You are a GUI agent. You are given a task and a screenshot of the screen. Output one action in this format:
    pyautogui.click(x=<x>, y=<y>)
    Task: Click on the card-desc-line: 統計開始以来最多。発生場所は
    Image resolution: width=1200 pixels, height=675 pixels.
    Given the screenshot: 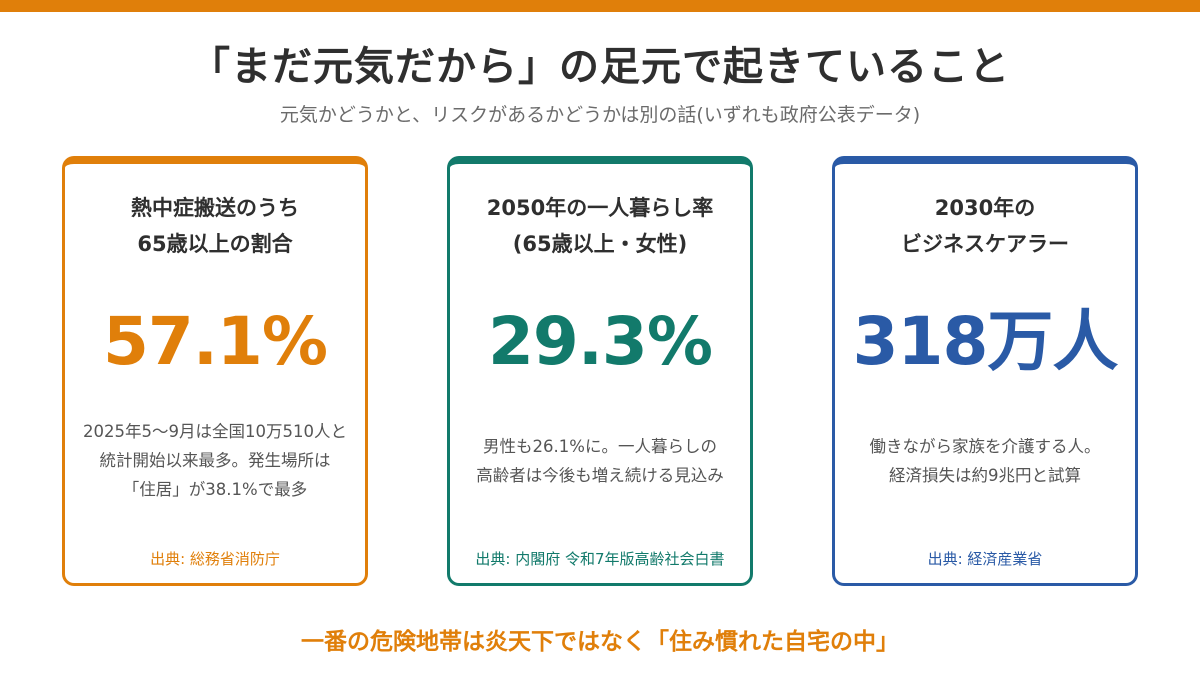 What is the action you would take?
    pyautogui.click(x=215, y=460)
    